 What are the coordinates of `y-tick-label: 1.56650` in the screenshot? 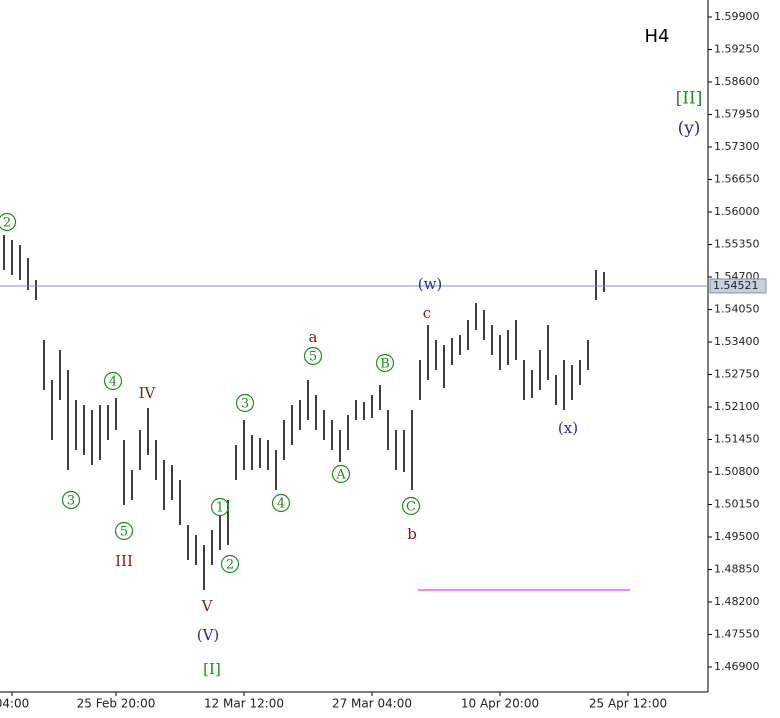 It's located at (737, 179).